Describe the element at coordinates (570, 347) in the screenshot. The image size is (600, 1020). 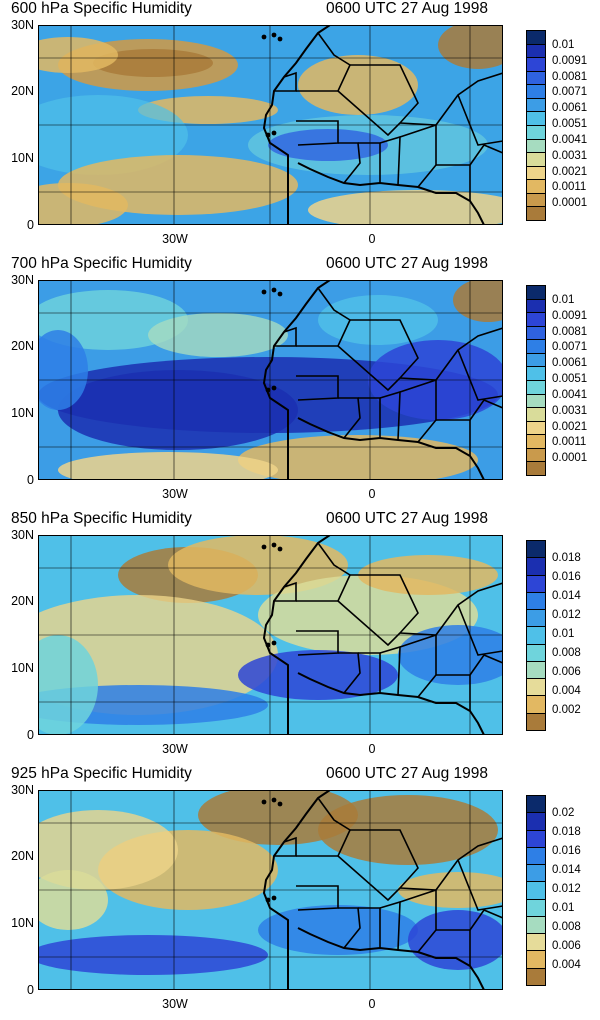
I see `colorbar-label: 0.0071` at that location.